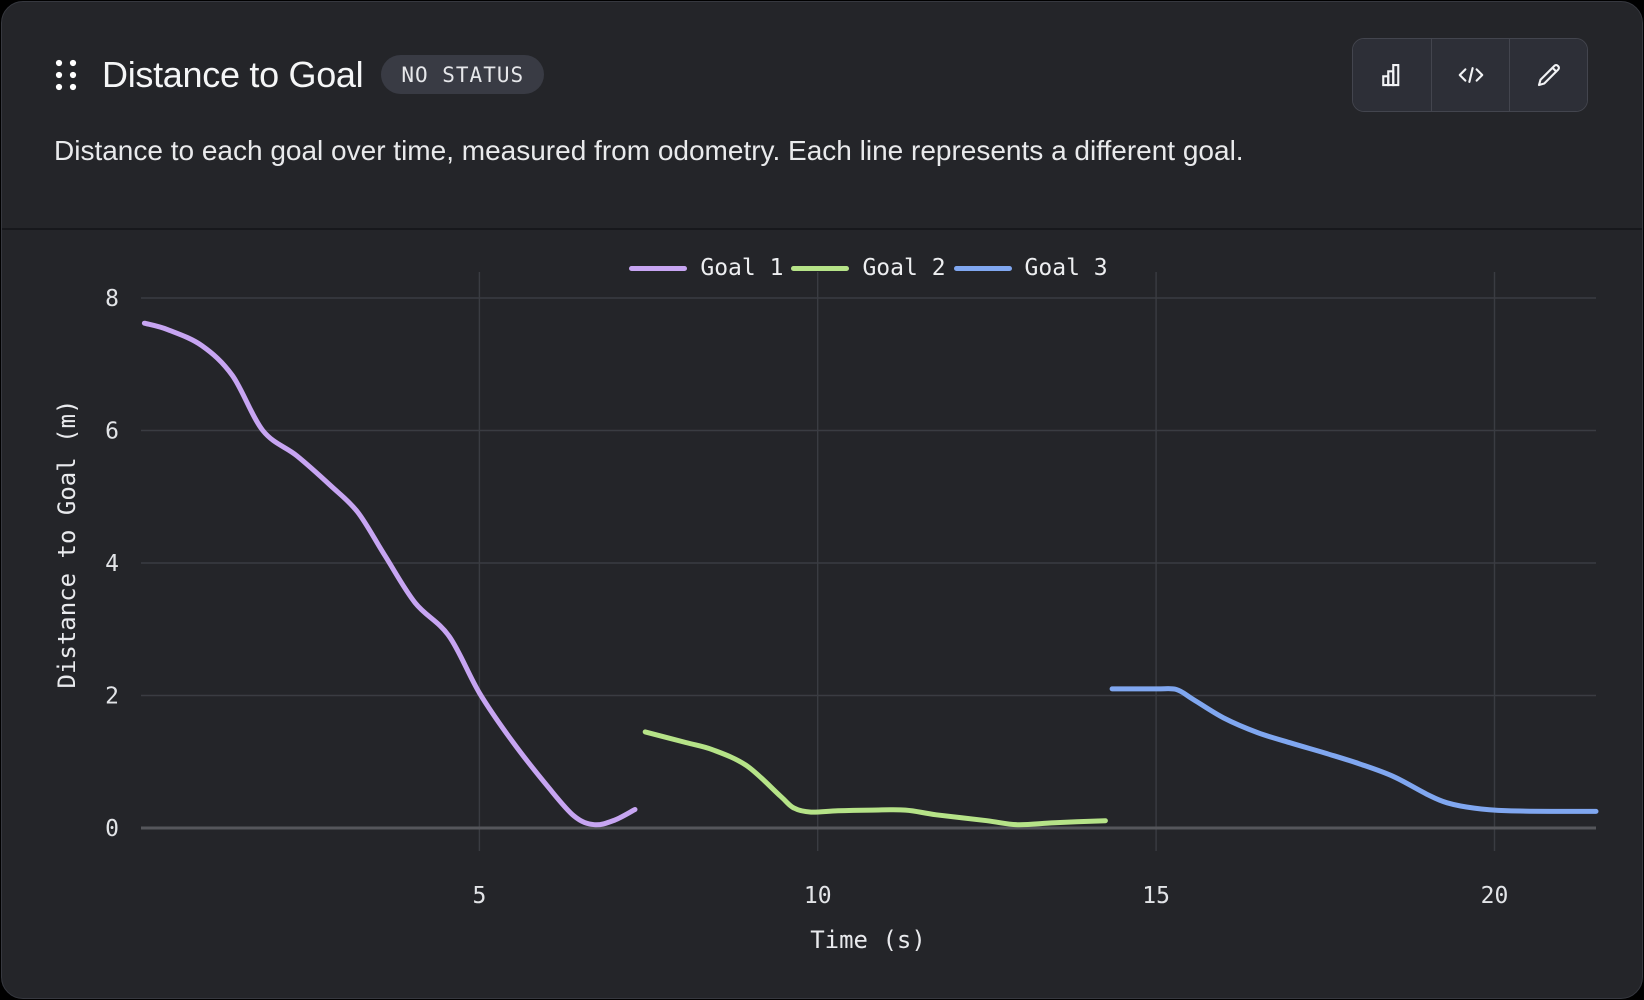 This screenshot has height=1000, width=1644. What do you see at coordinates (66, 75) in the screenshot?
I see `drag-handle-icon` at bounding box center [66, 75].